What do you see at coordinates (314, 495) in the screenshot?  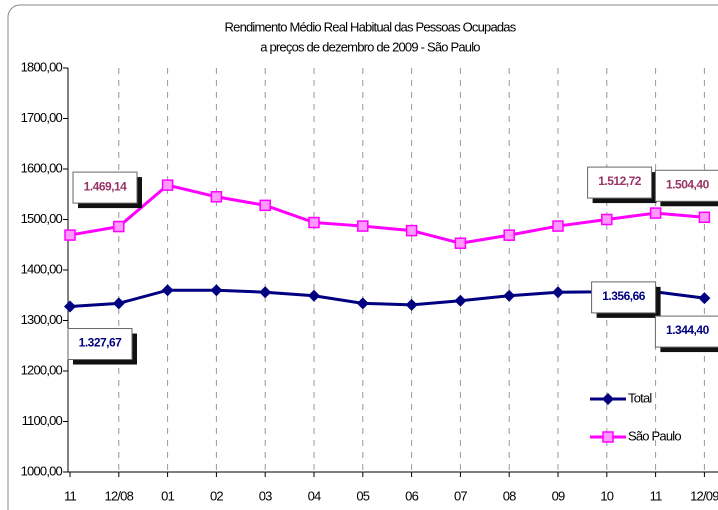 I see `x-tick-label: 04` at bounding box center [314, 495].